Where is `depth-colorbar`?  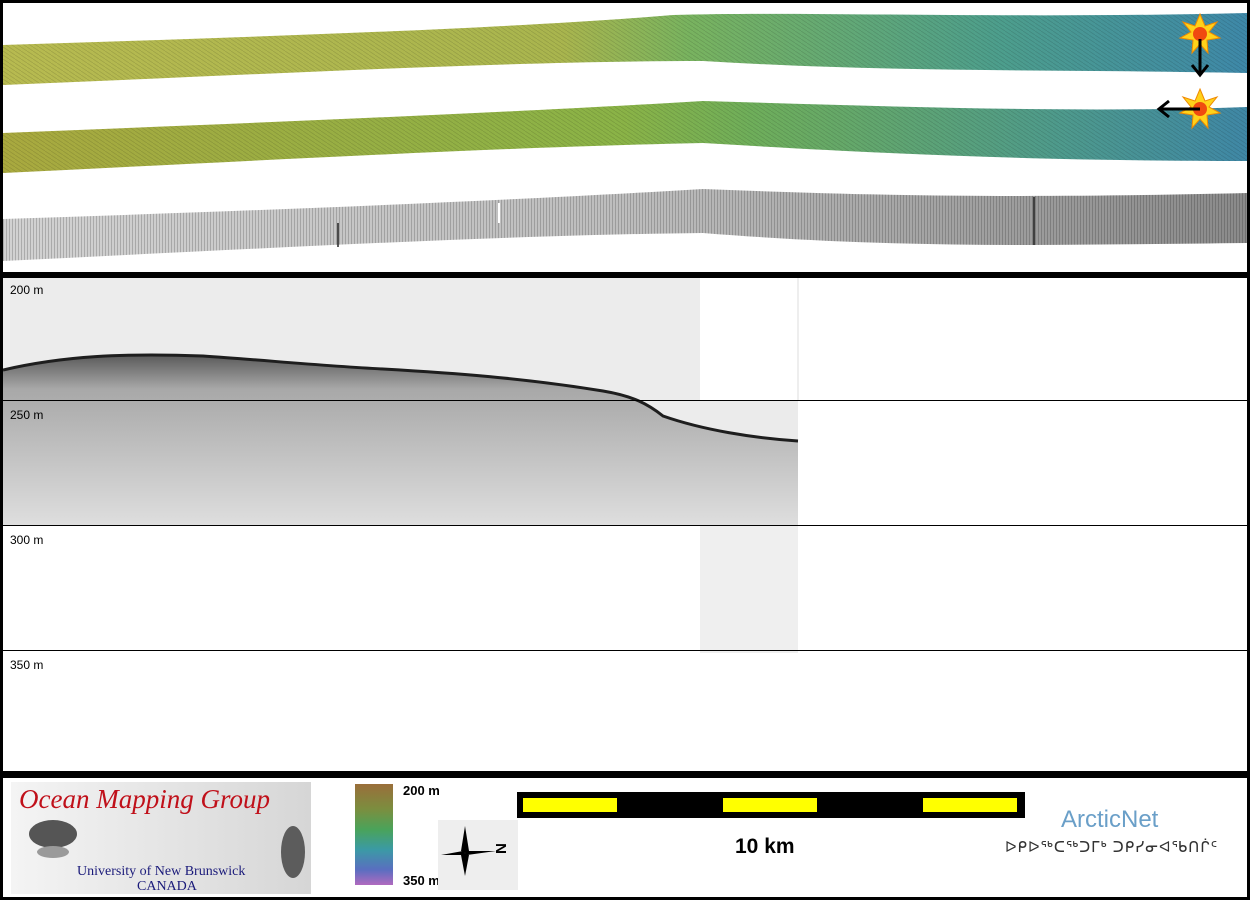
depth-colorbar is located at coordinates (374, 834).